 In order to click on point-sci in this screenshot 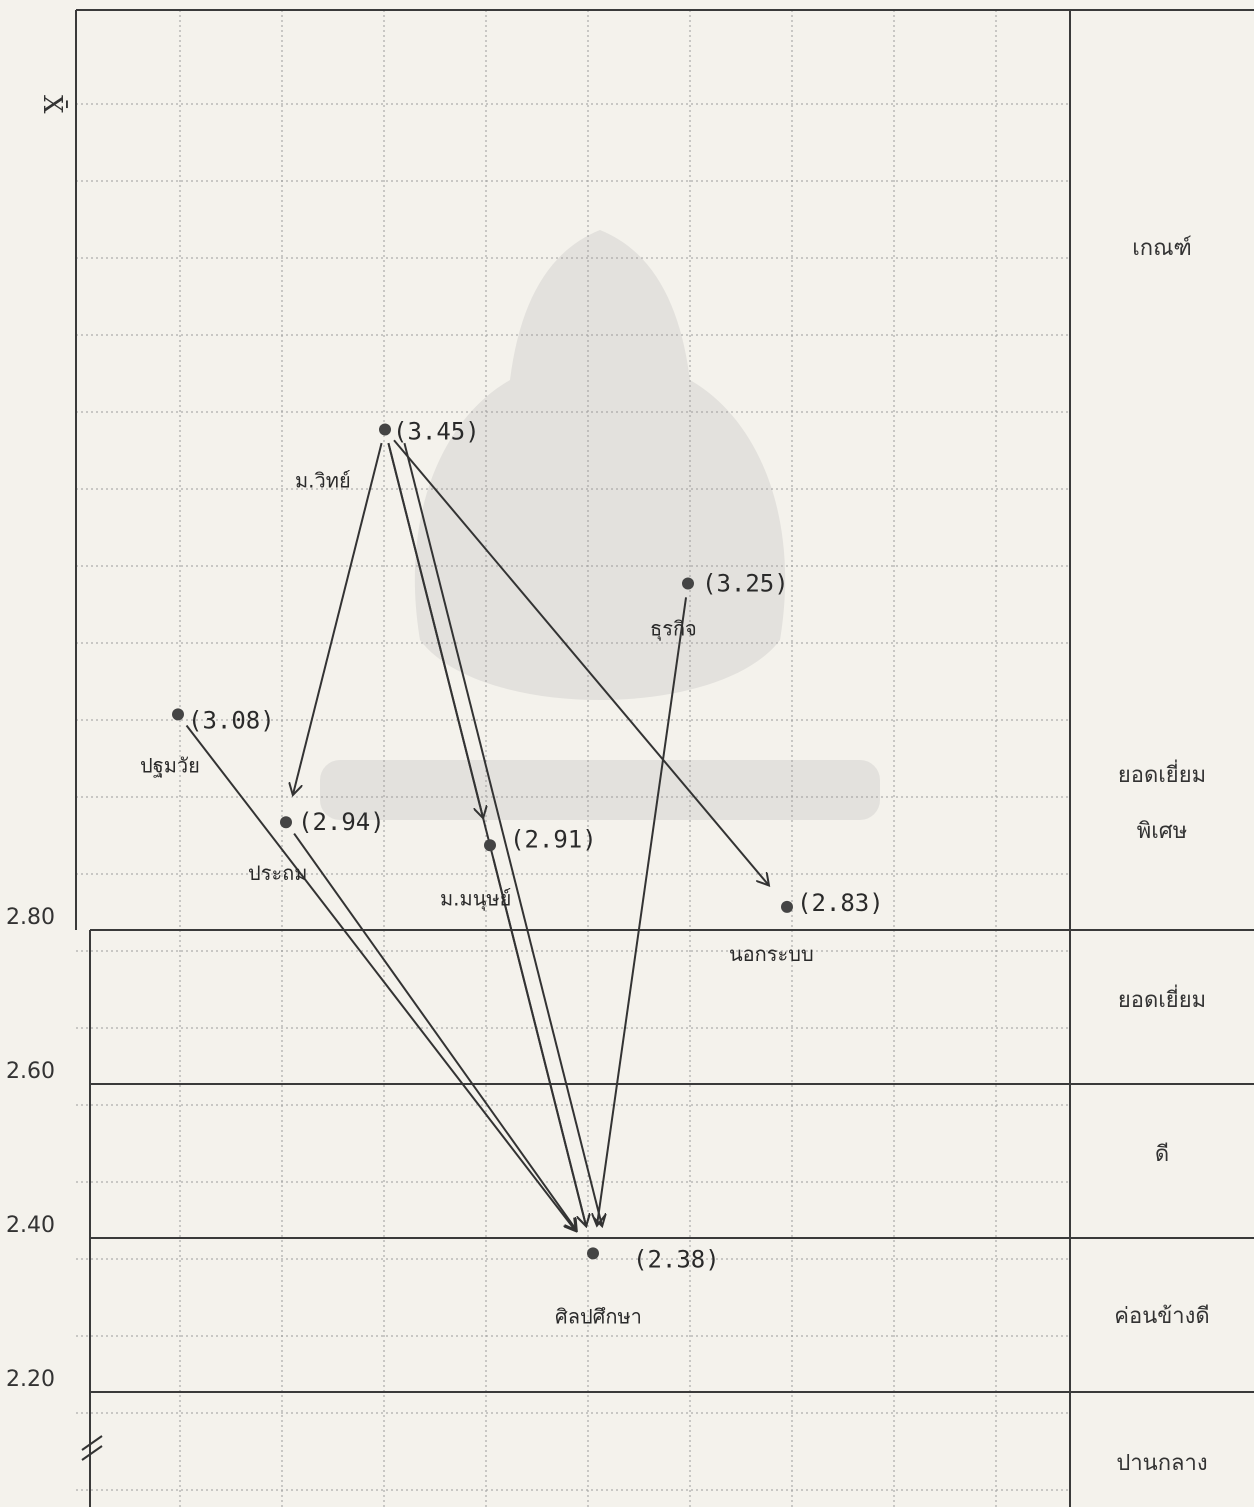, I will do `click(385, 429)`.